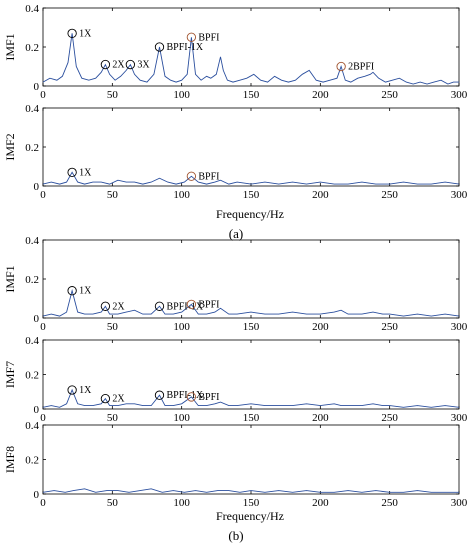 The image size is (473, 550). Describe the element at coordinates (235, 535) in the screenshot. I see `caption-b: (b)` at that location.